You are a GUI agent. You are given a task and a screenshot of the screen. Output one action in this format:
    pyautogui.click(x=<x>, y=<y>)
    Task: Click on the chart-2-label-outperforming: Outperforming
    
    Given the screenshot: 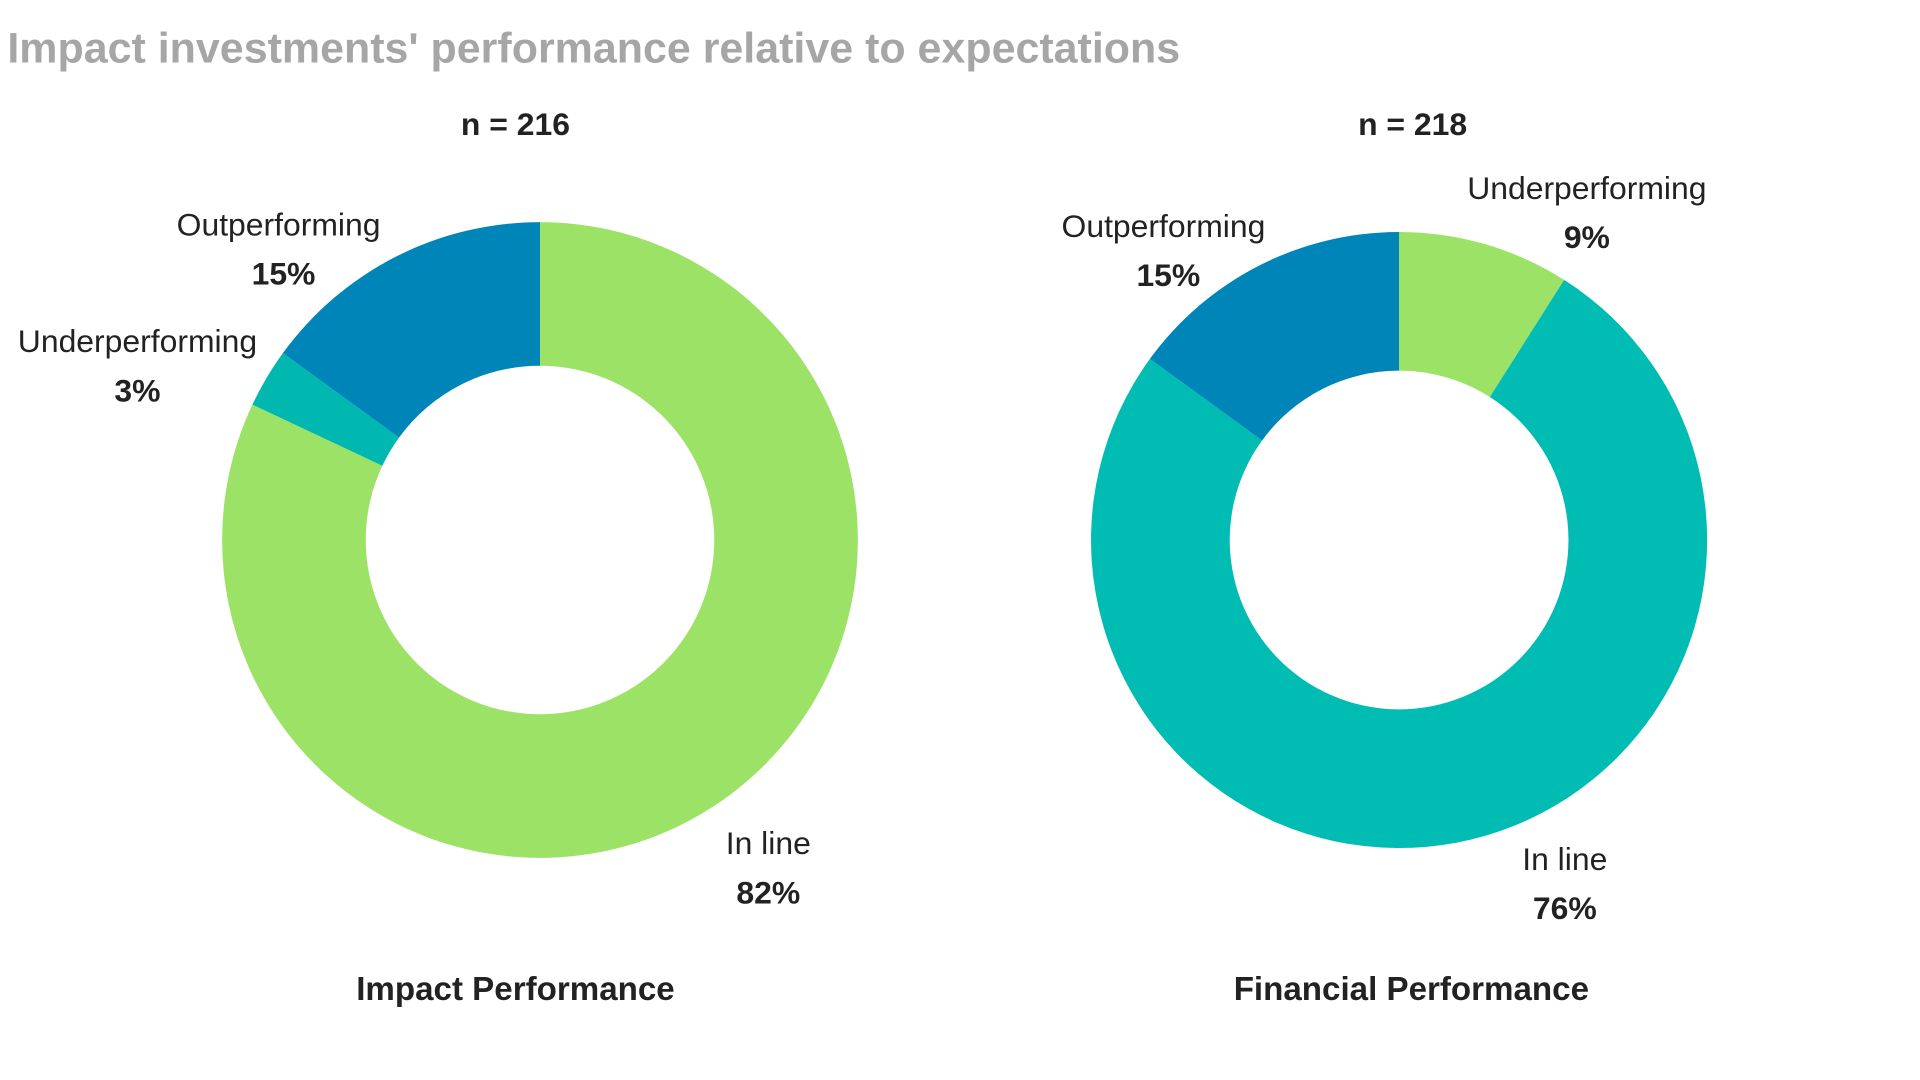 What is the action you would take?
    pyautogui.click(x=1164, y=226)
    